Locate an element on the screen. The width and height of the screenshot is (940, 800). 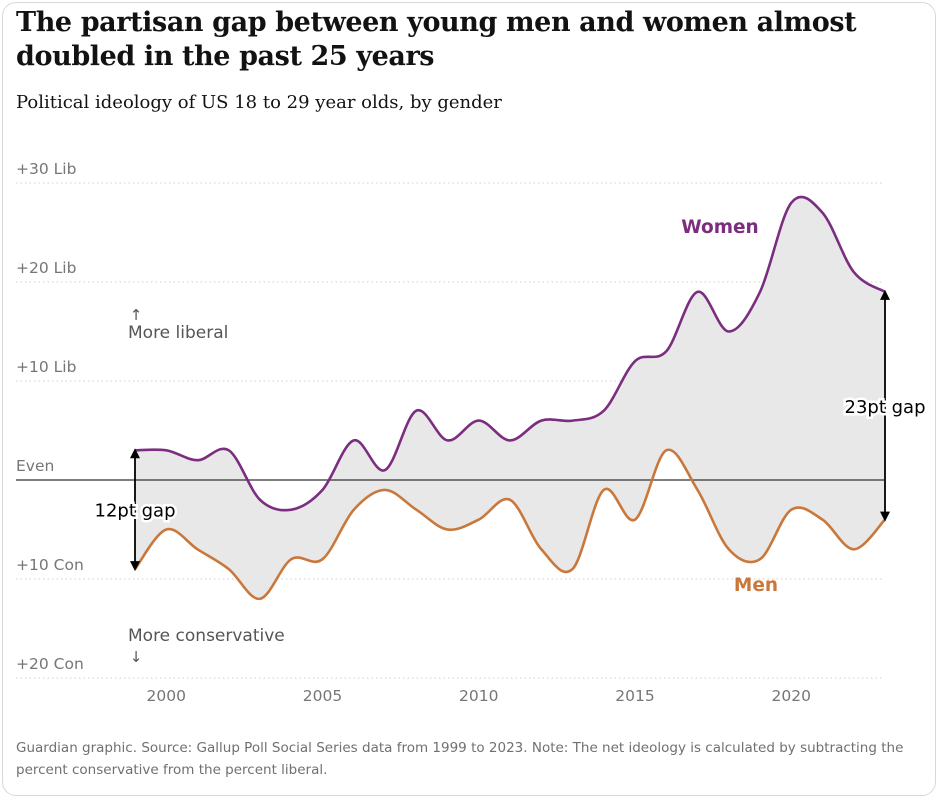
gap-end-label: 23pt gap is located at coordinates (885, 407).